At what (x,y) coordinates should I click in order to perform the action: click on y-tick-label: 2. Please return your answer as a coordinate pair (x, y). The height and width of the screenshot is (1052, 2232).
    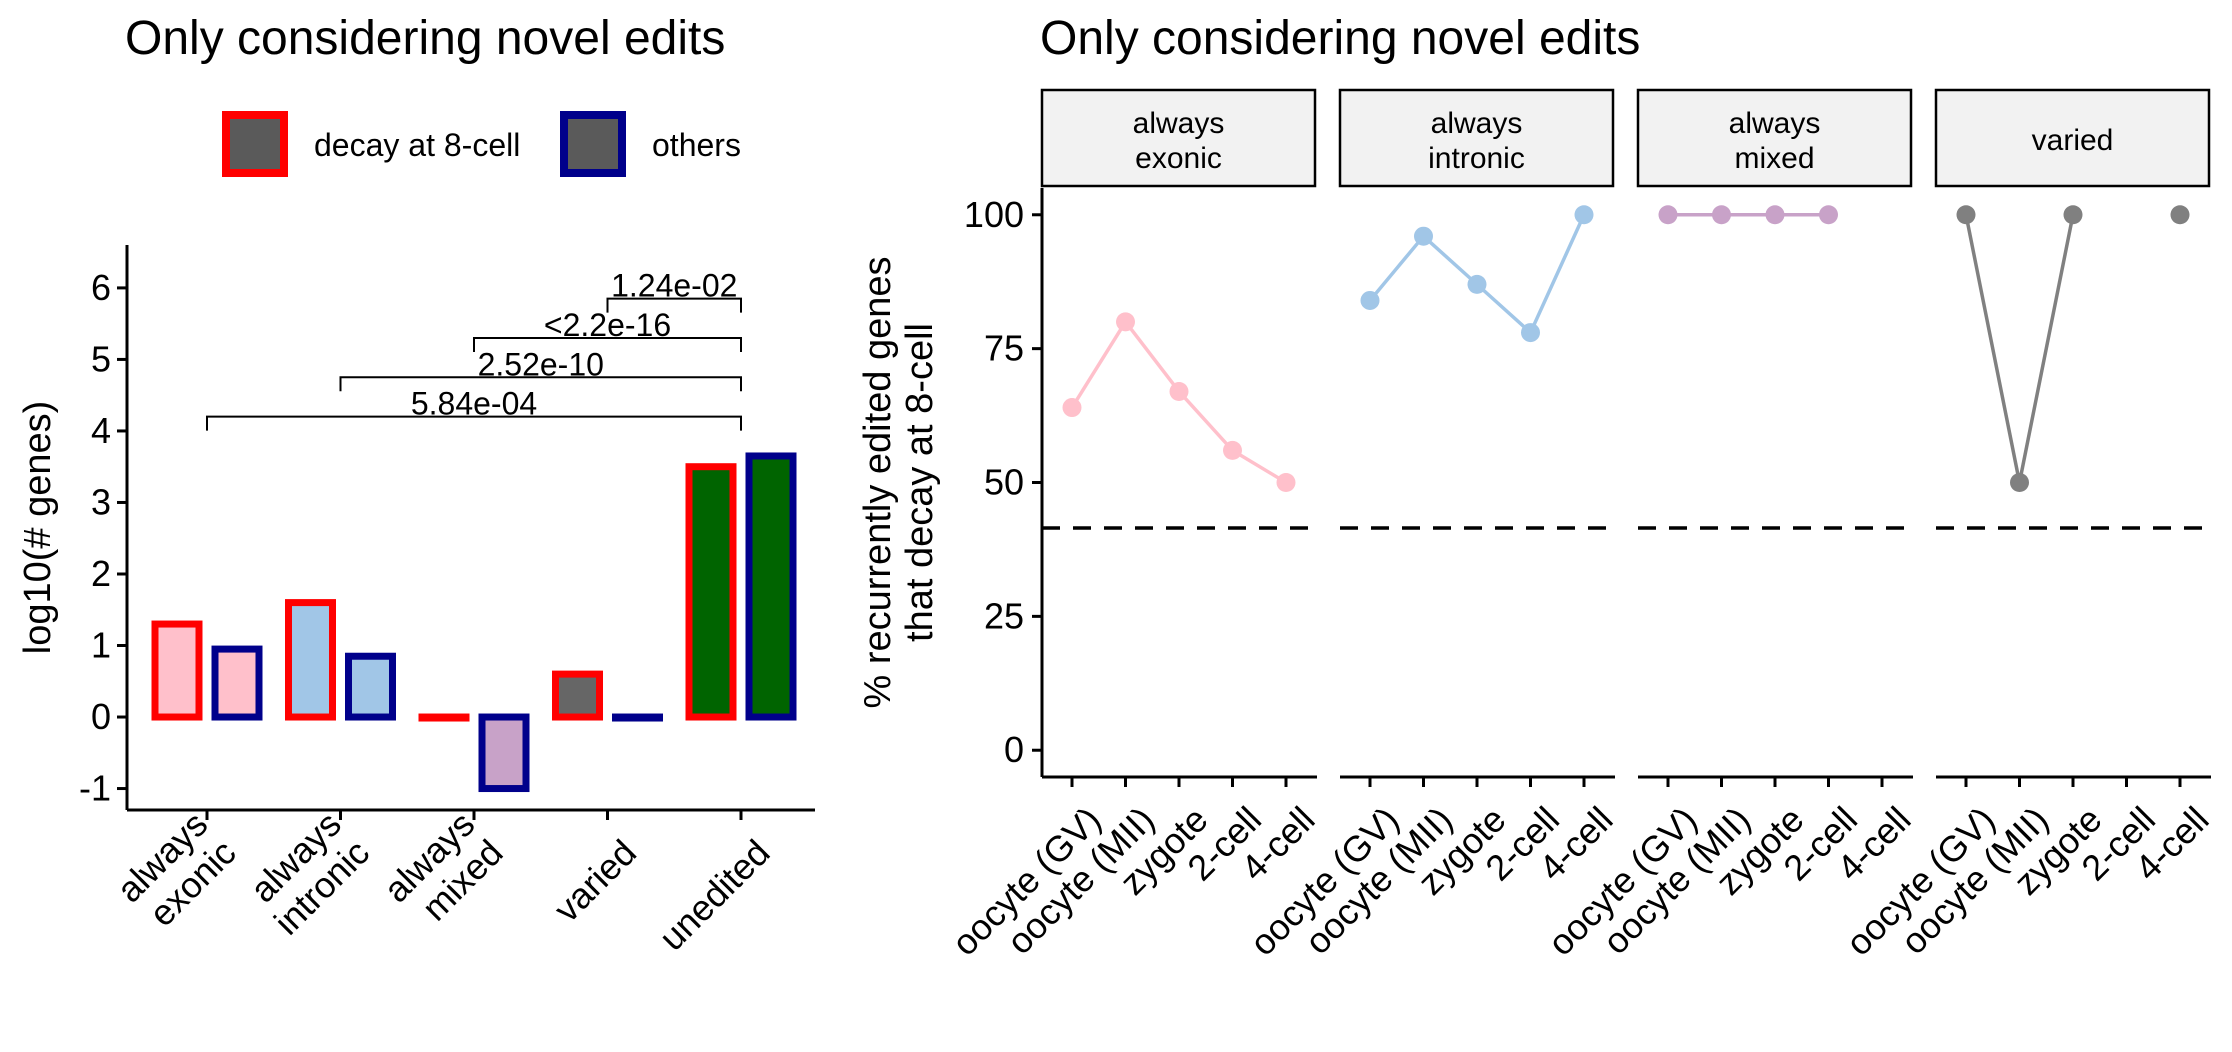
    Looking at the image, I should click on (101, 573).